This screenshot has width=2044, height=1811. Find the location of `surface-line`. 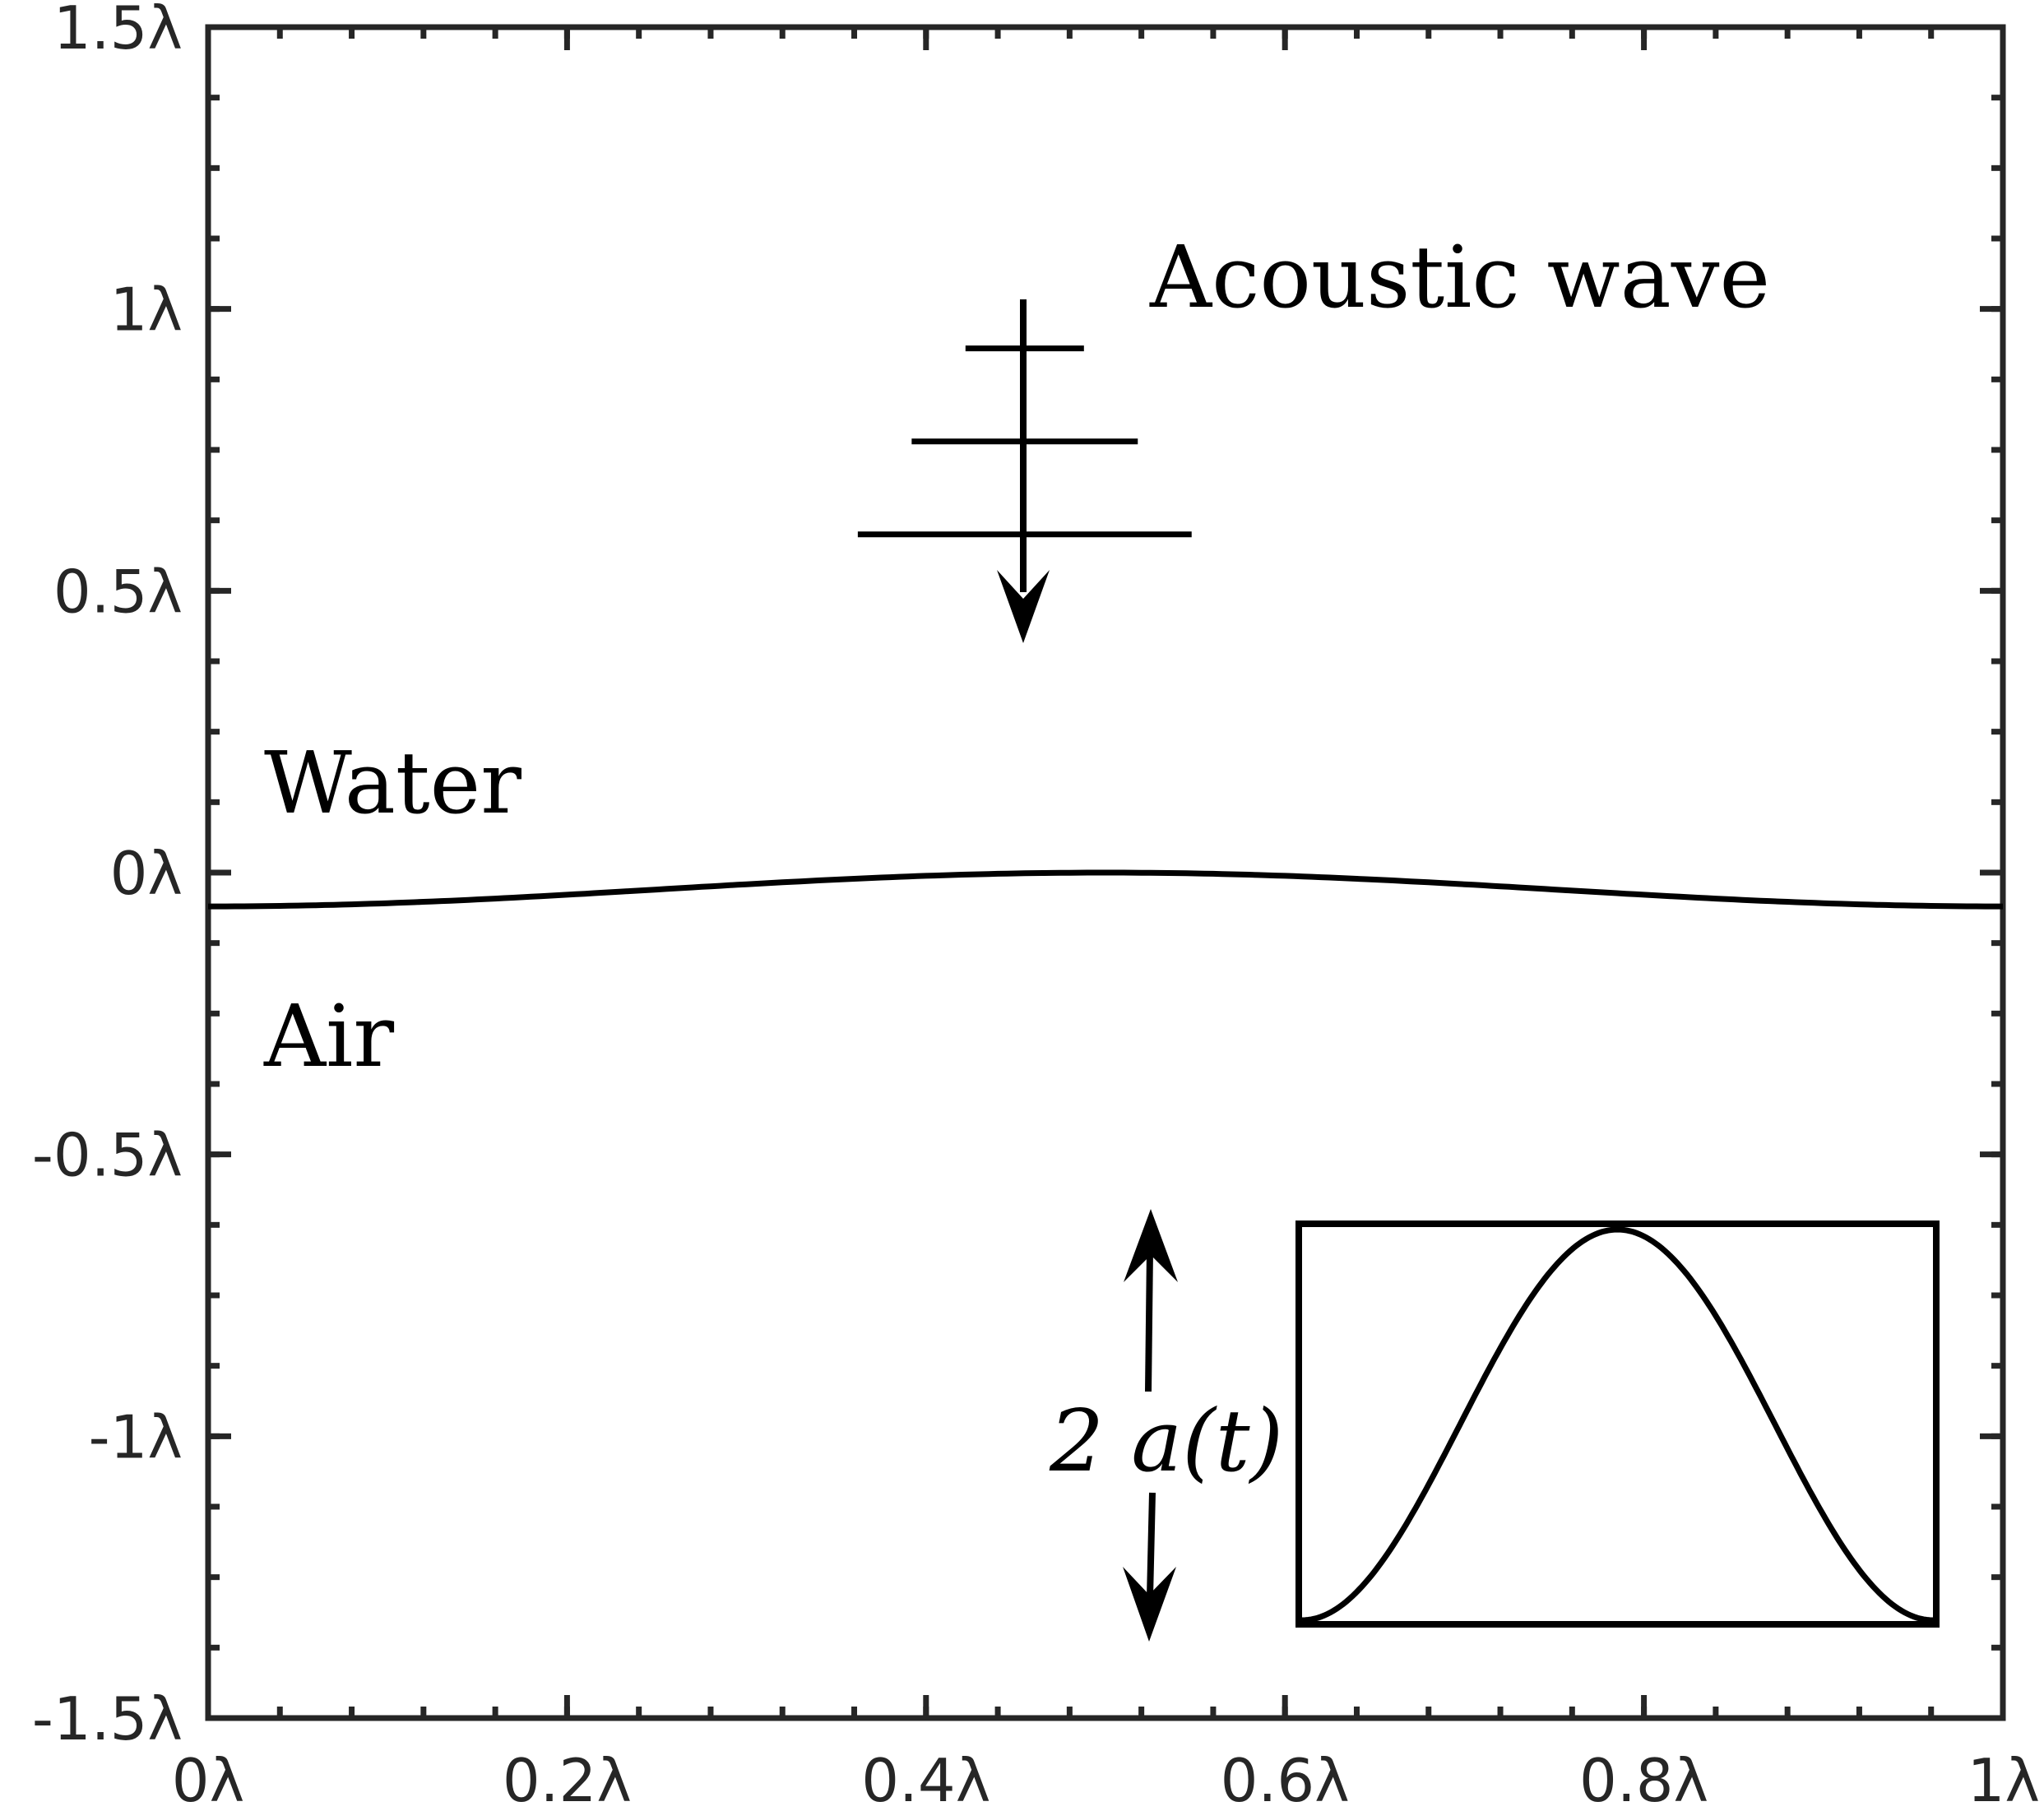

surface-line is located at coordinates (1105, 889).